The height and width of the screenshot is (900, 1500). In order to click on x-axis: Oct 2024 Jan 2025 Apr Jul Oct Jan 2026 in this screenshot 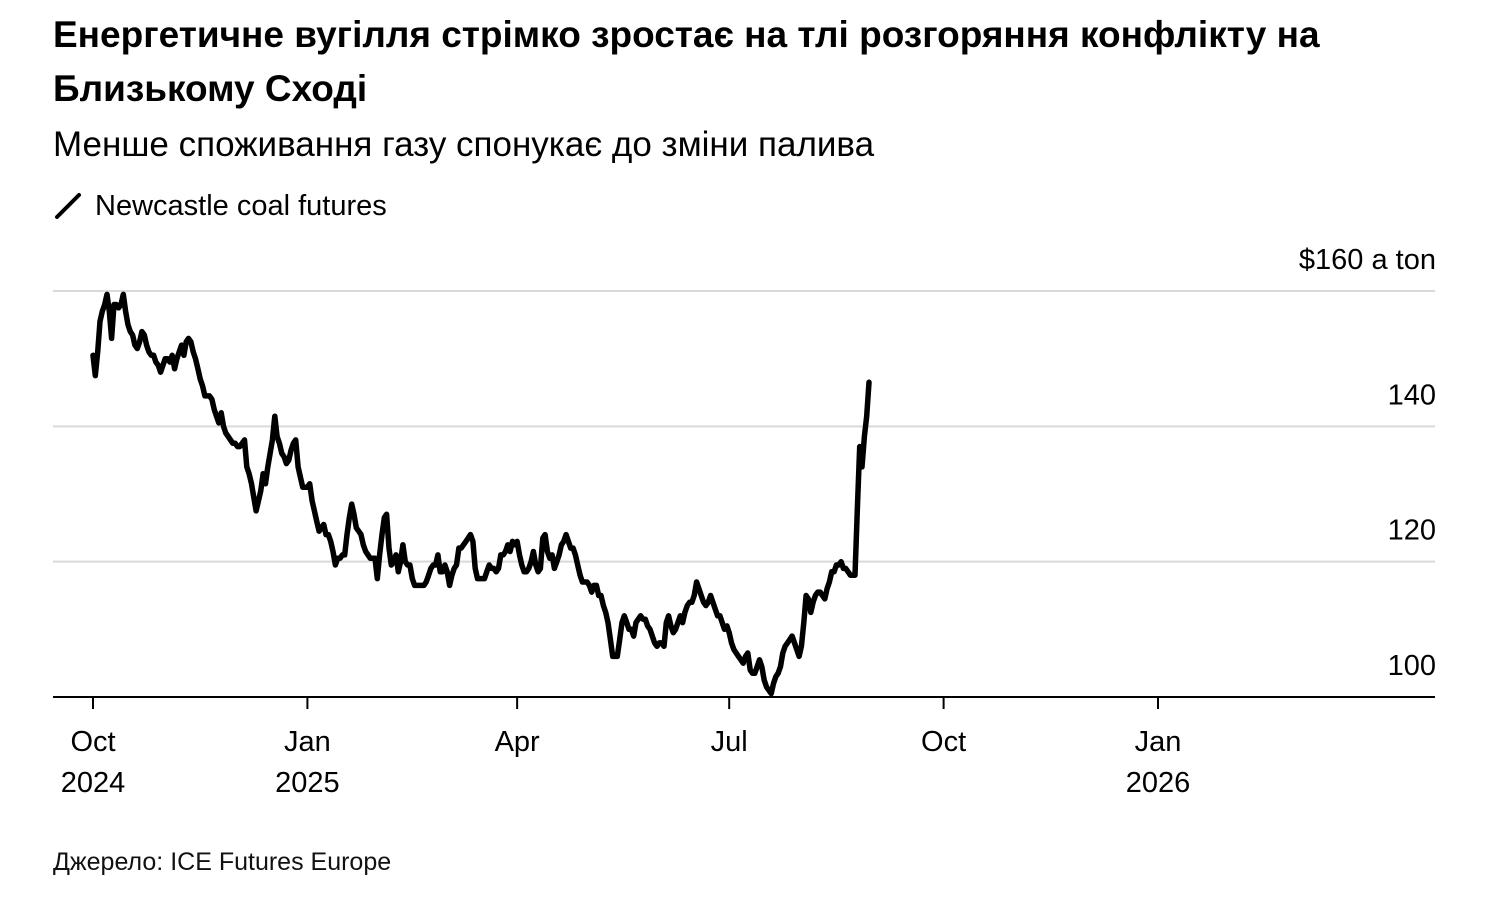, I will do `click(744, 747)`.